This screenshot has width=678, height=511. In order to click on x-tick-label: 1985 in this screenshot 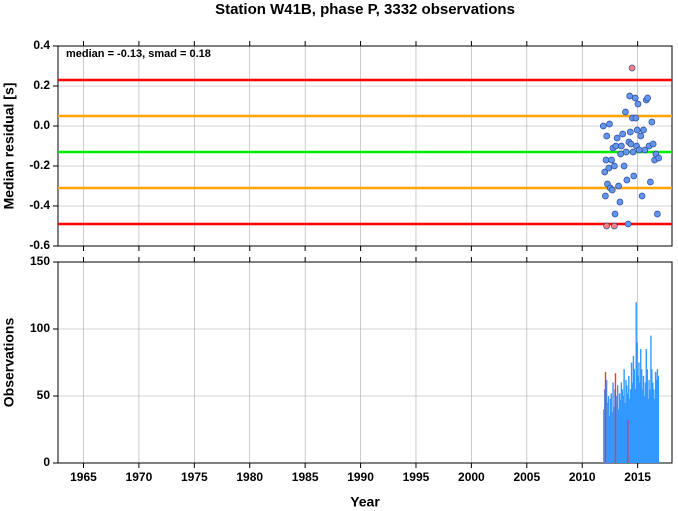, I will do `click(305, 477)`.